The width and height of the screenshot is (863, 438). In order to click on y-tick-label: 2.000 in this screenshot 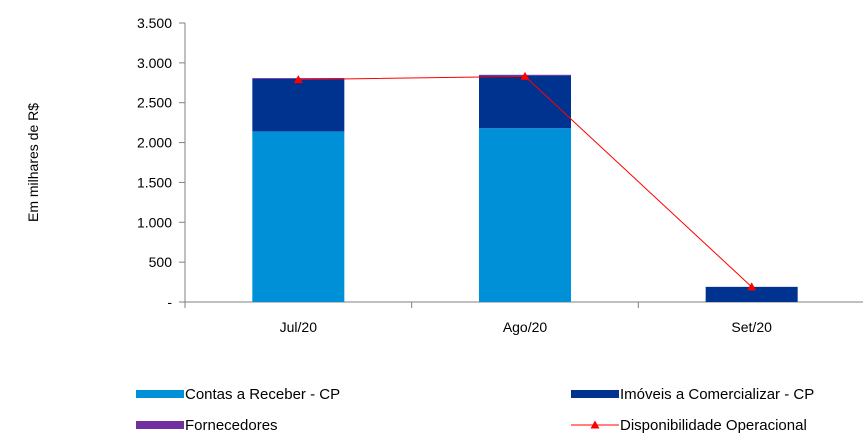, I will do `click(154, 143)`.